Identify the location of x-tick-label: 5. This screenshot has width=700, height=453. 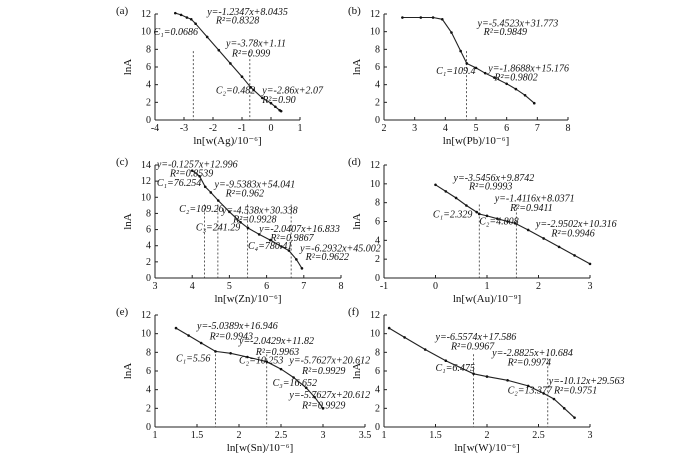
(476, 128).